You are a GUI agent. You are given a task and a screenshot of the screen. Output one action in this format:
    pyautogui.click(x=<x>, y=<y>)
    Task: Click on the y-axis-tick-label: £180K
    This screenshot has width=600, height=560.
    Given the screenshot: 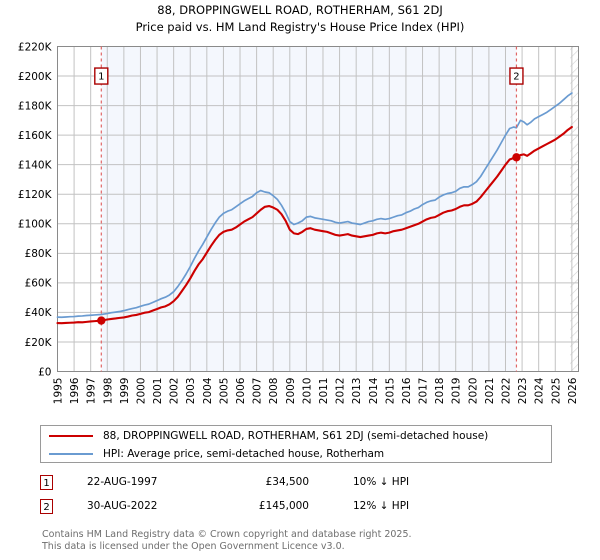 What is the action you would take?
    pyautogui.click(x=35, y=106)
    